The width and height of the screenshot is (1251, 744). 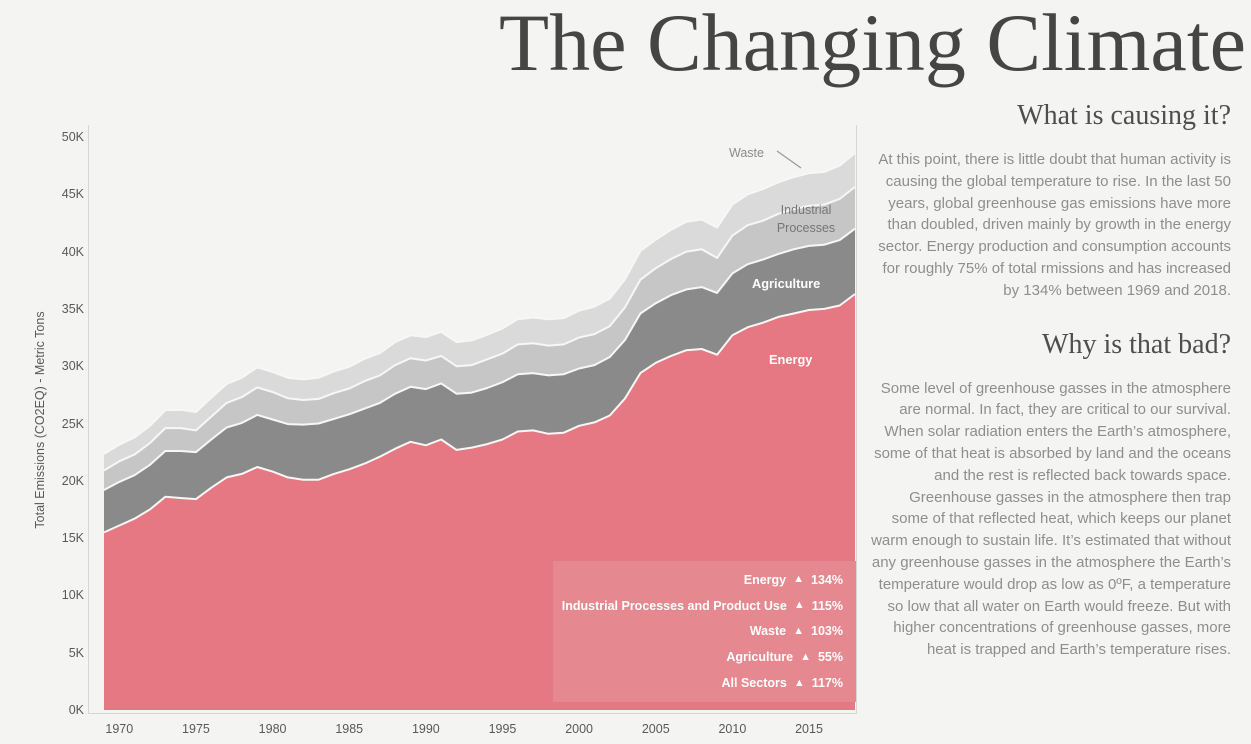 What do you see at coordinates (856, 419) in the screenshot?
I see `plot-right-border` at bounding box center [856, 419].